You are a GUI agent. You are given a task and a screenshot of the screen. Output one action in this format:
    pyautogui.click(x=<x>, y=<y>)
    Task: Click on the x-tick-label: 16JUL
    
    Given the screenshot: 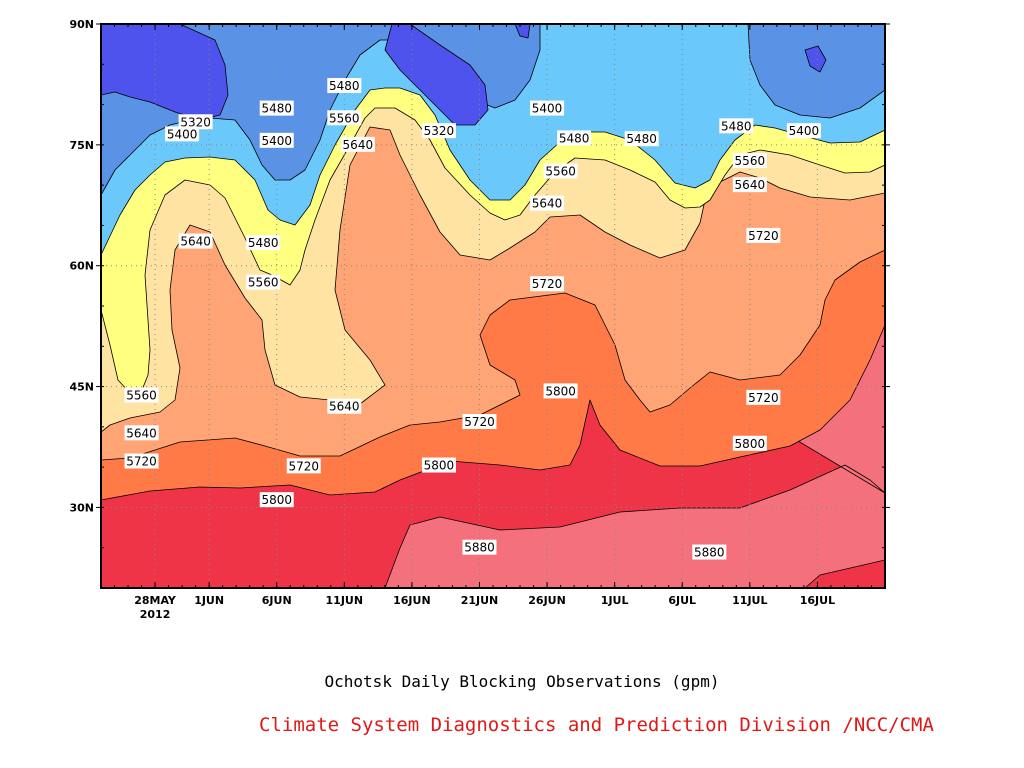 What is the action you would take?
    pyautogui.click(x=817, y=600)
    